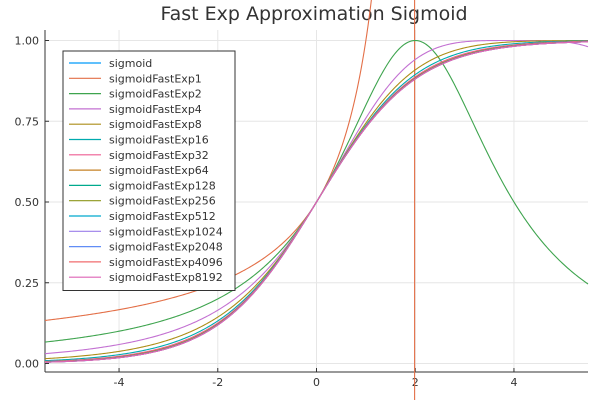  What do you see at coordinates (27, 283) in the screenshot?
I see `y-tick-label: 0.25` at bounding box center [27, 283].